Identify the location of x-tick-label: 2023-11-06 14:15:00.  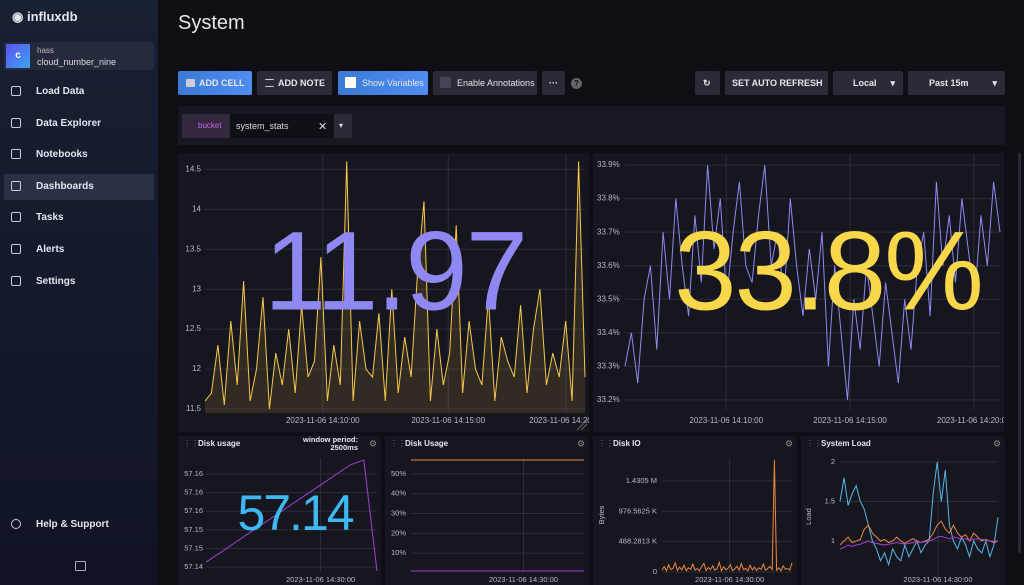
(448, 420).